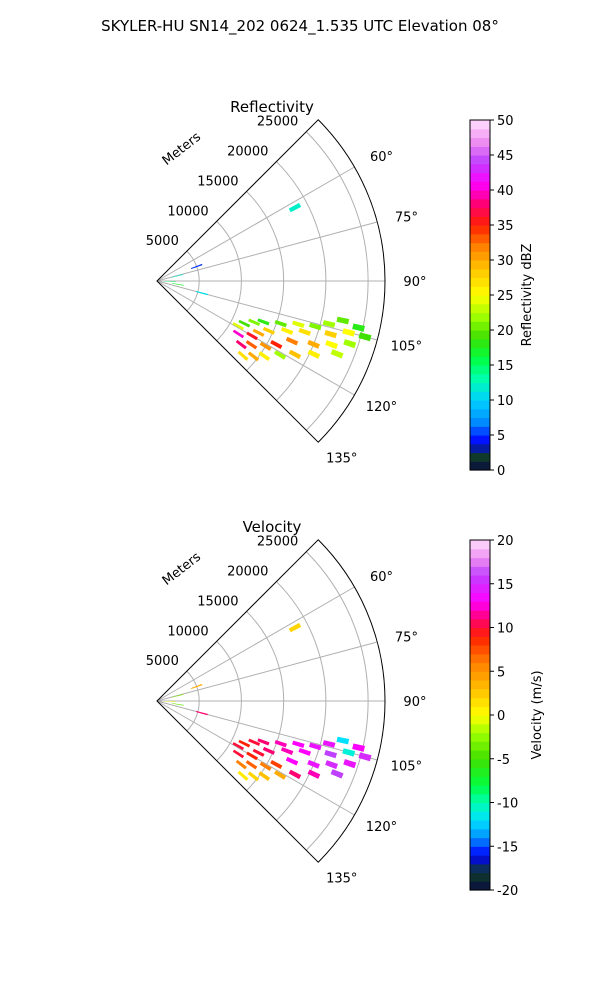 The image size is (600, 1000). I want to click on colorbar-tick-label: 35, so click(505, 226).